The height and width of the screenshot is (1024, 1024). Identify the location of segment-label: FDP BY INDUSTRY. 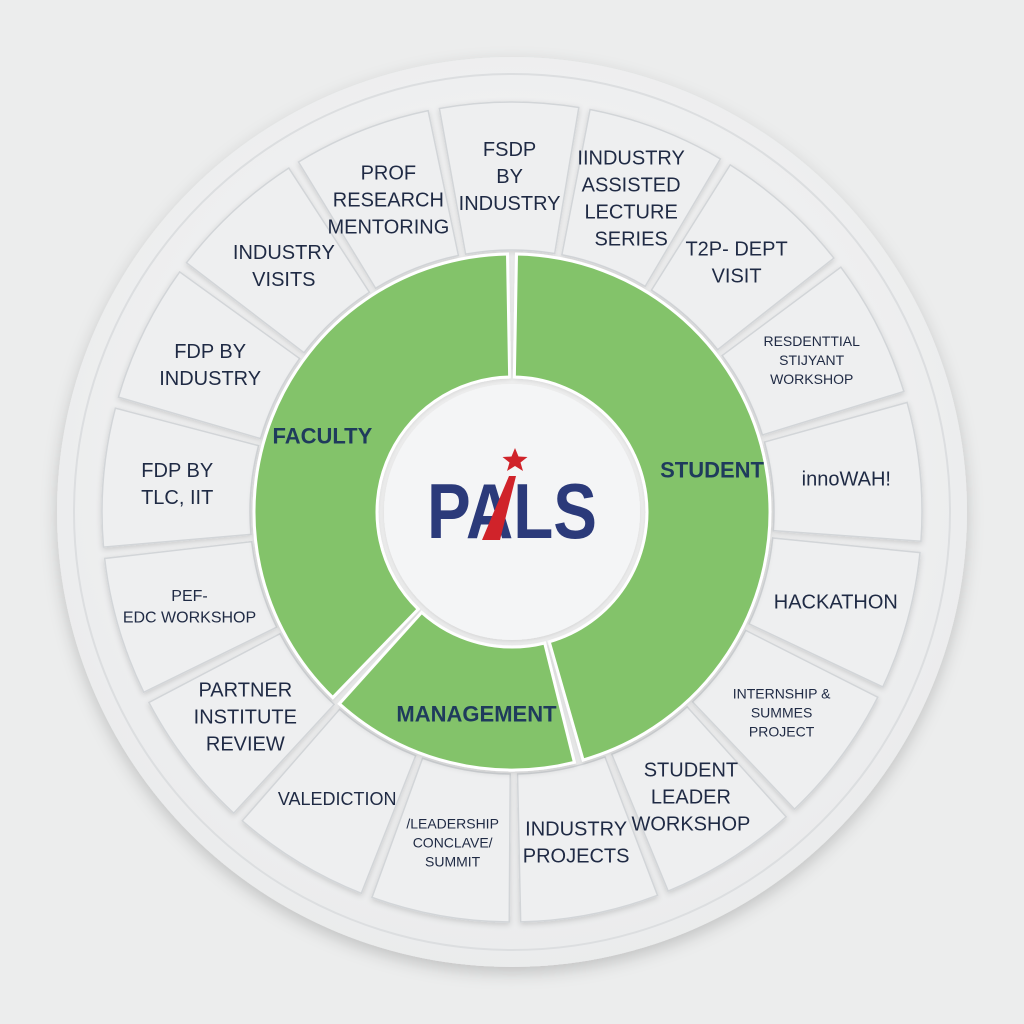
(210, 365).